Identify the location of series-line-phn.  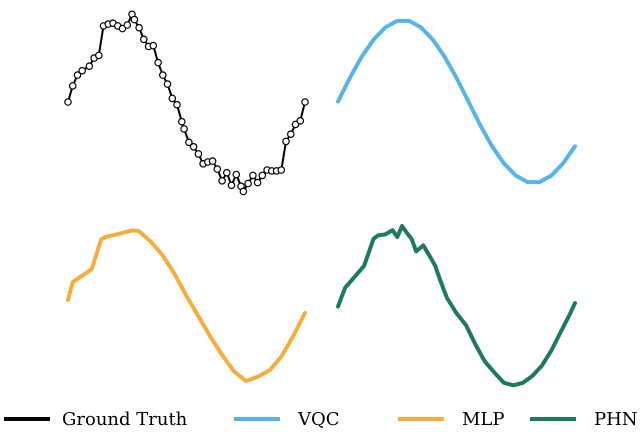
(456, 306).